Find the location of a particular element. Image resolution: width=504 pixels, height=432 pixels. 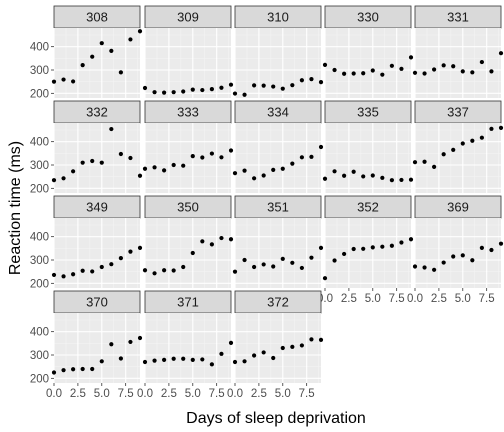

facet-panel: 335 is located at coordinates (368, 147).